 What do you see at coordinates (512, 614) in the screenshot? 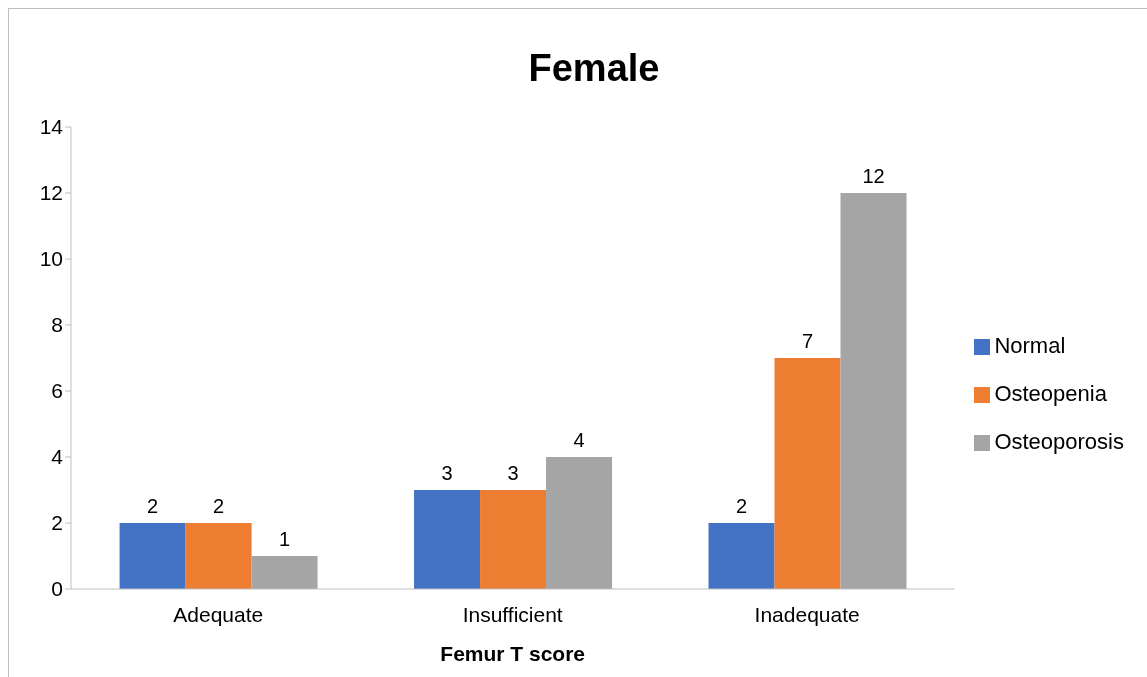
I see `x-tick-label: Insufficient` at bounding box center [512, 614].